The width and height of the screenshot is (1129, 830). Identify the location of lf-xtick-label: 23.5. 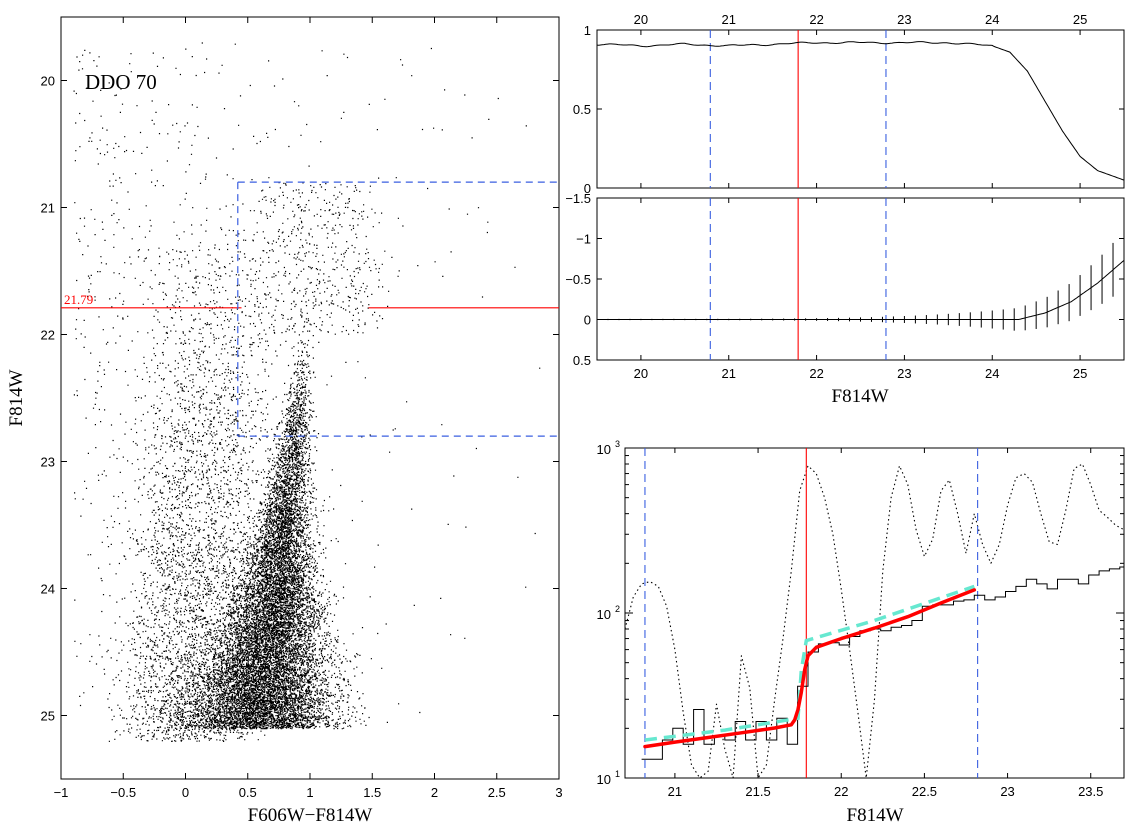
(1090, 791).